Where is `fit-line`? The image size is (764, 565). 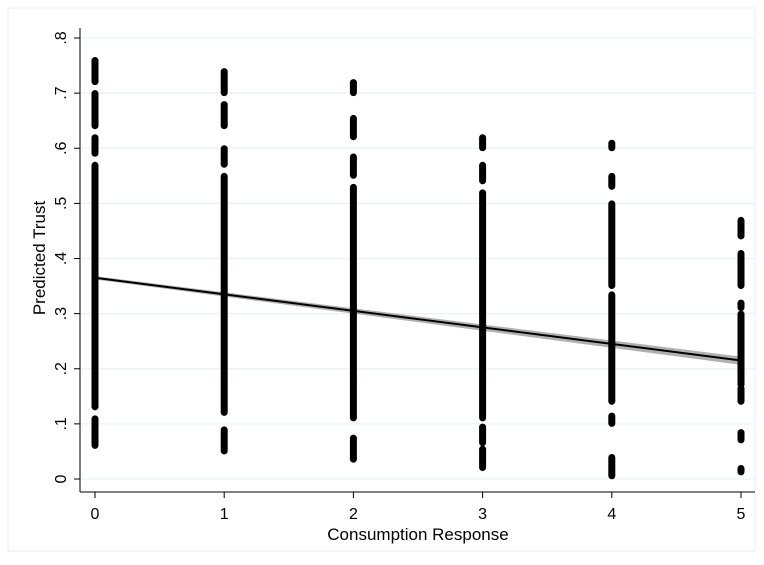 fit-line is located at coordinates (418, 319).